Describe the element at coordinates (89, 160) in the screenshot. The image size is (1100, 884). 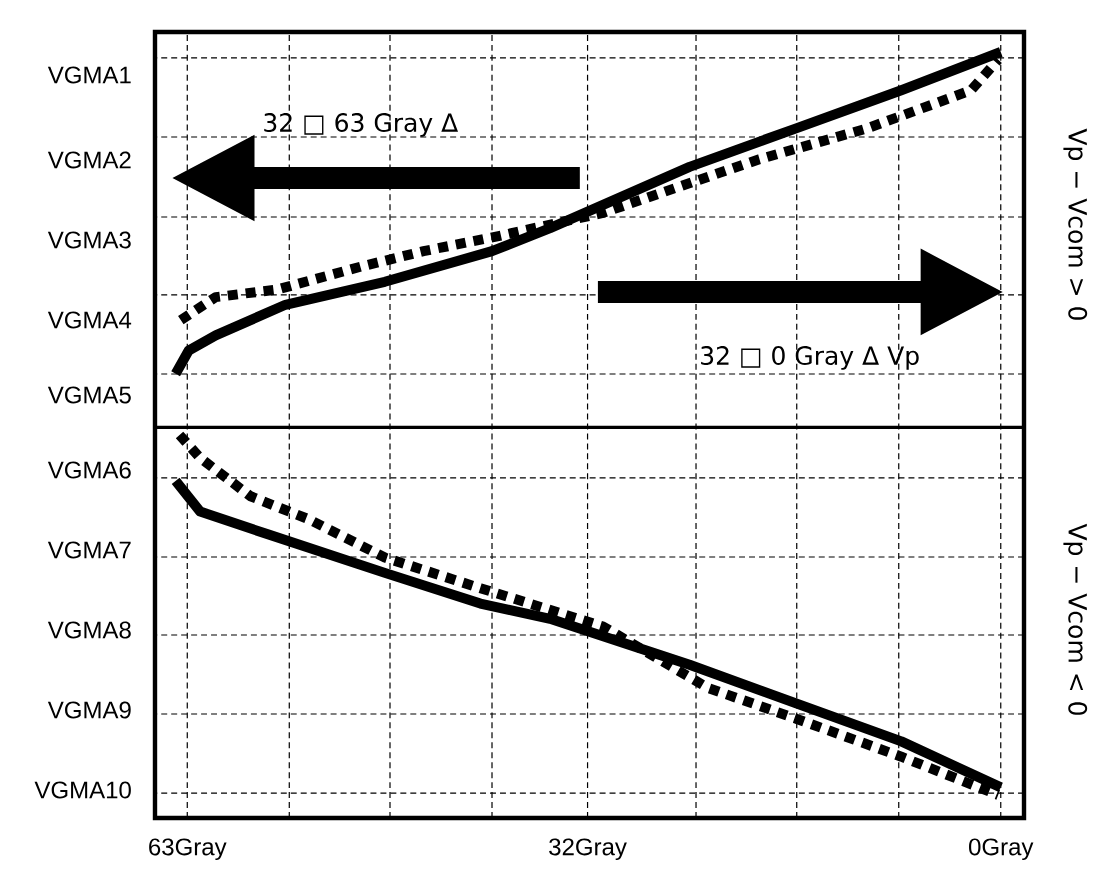
I see `text: VGMA2` at that location.